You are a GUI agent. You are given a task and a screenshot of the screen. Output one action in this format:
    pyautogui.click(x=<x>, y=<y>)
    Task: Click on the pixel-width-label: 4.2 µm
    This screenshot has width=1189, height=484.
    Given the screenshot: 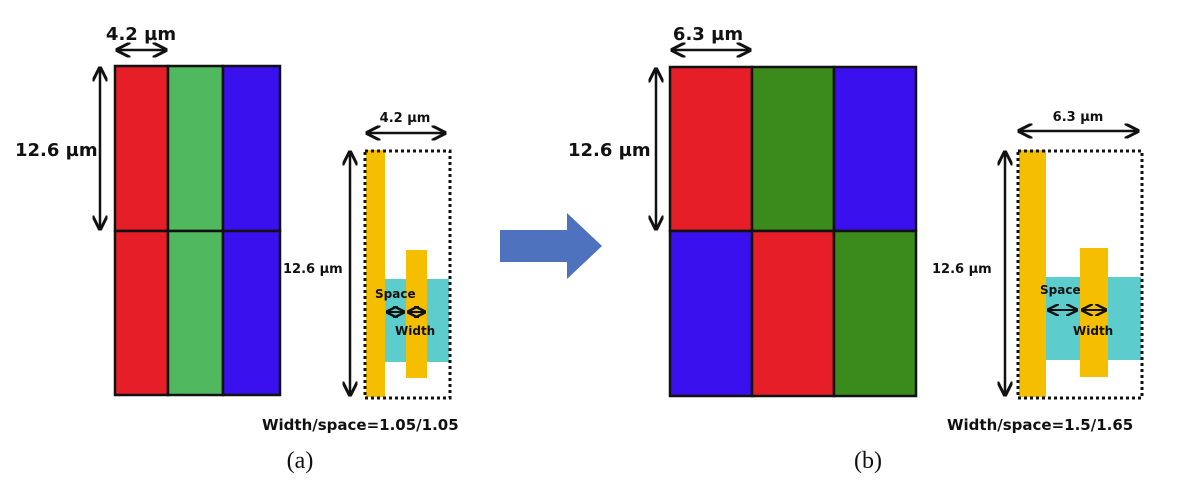 What is the action you would take?
    pyautogui.click(x=141, y=34)
    